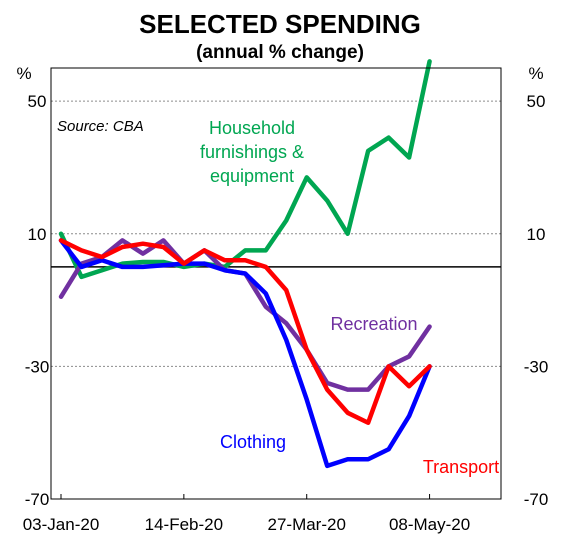  I want to click on series-label-2: Clothing, so click(253, 442).